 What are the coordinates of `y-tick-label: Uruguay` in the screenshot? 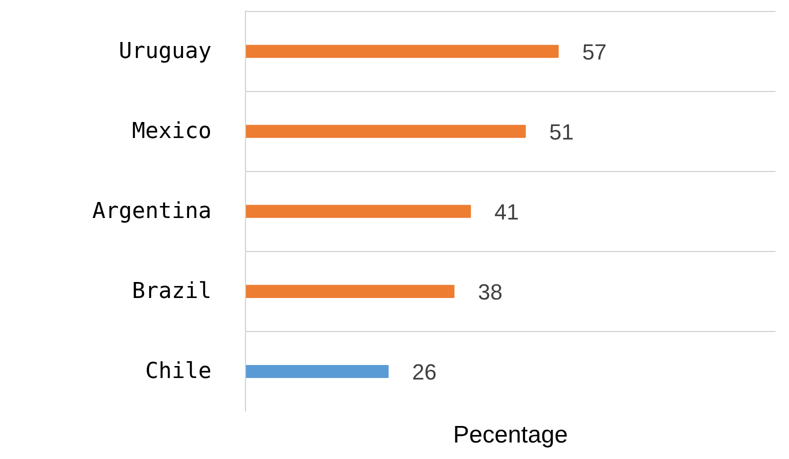 It's located at (165, 51).